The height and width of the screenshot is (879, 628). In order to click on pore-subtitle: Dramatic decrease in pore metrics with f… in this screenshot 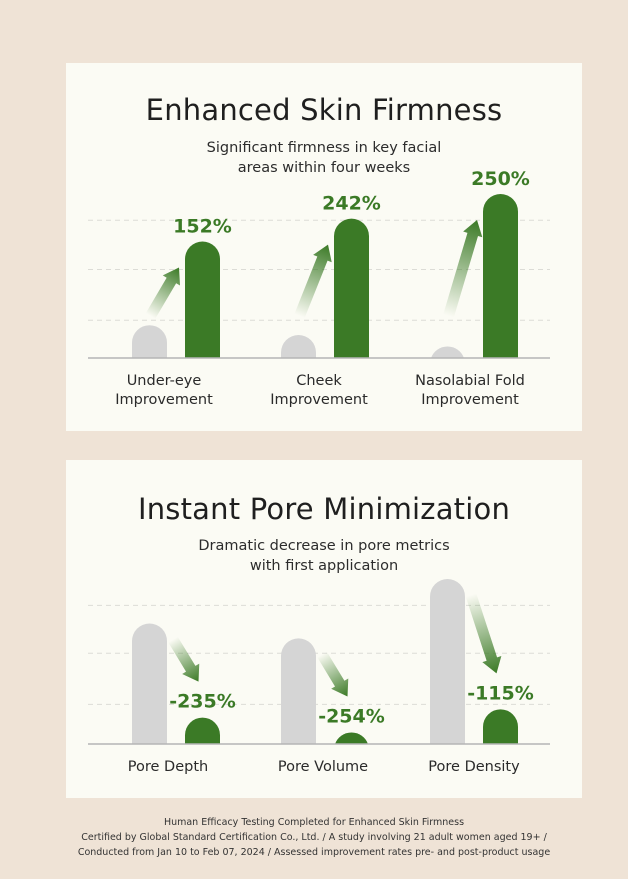, I will do `click(324, 556)`.